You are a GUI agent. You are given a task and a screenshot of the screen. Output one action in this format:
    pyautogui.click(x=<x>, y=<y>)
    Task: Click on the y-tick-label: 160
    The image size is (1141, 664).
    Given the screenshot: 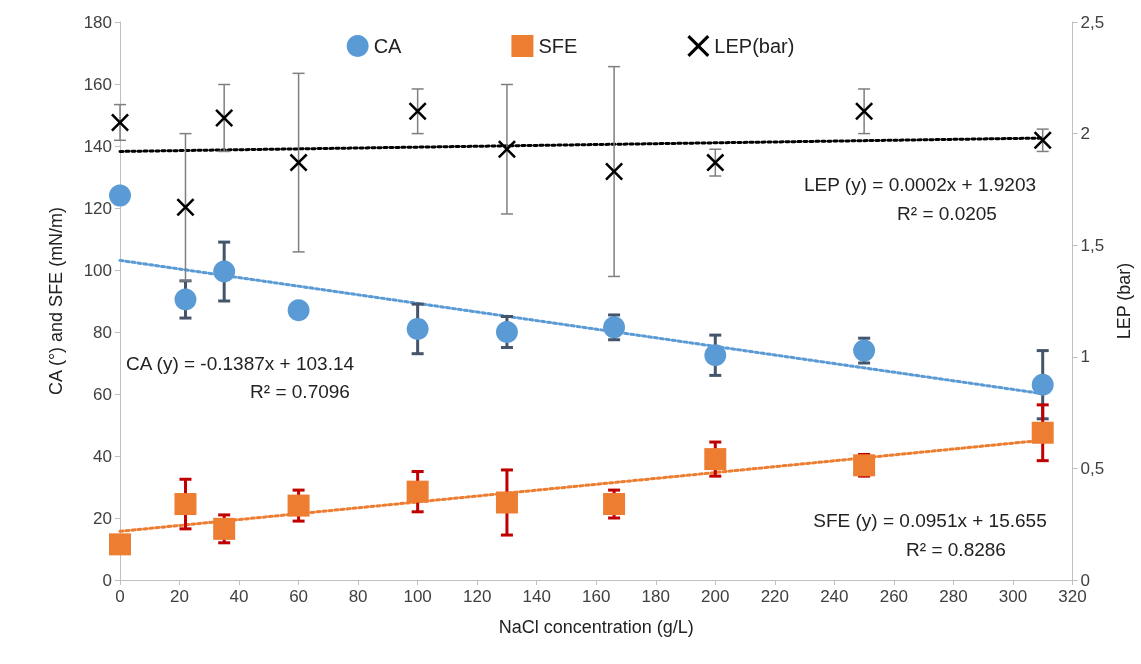 What is the action you would take?
    pyautogui.click(x=97, y=84)
    